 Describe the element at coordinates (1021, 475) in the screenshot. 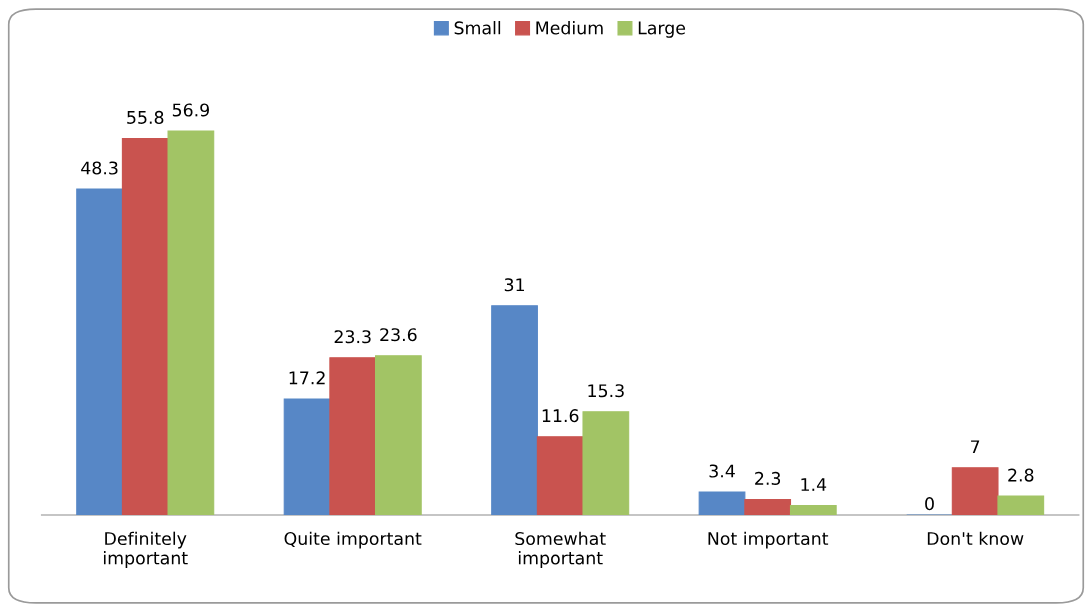

I see `data-label: 2.8` at that location.